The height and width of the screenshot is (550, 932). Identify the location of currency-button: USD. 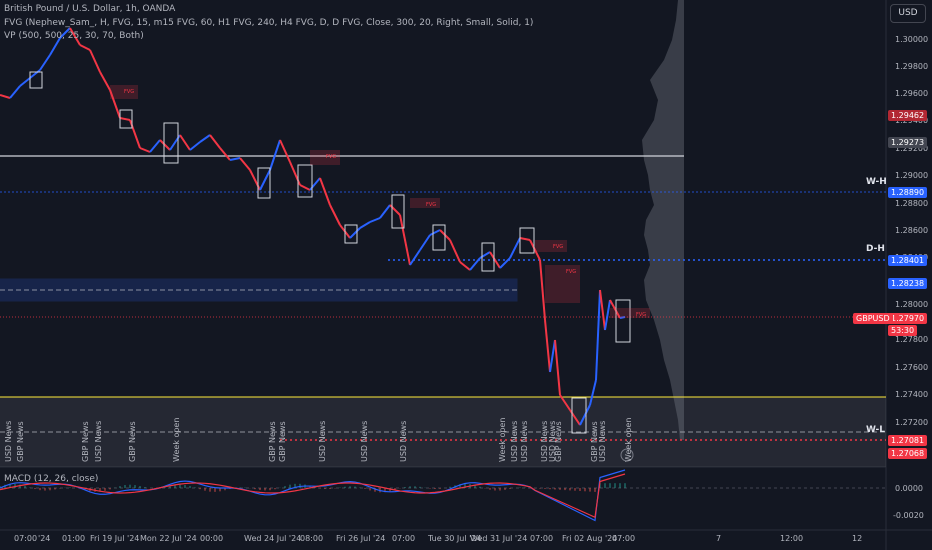
(908, 13).